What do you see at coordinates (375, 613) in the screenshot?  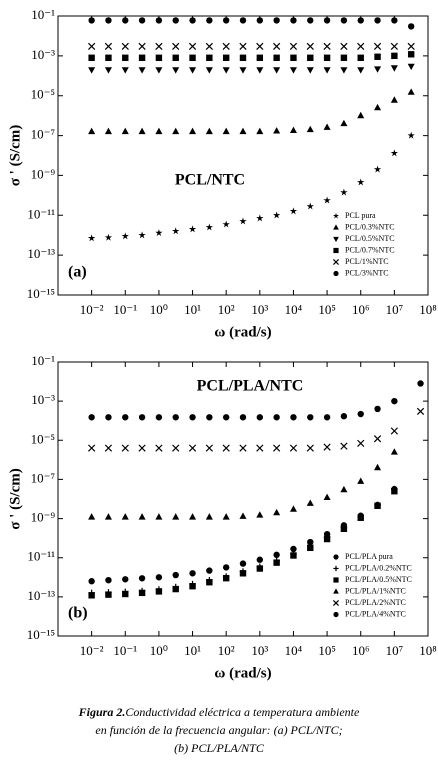 I see `legend-label: PCL/PLA/4%NTC` at bounding box center [375, 613].